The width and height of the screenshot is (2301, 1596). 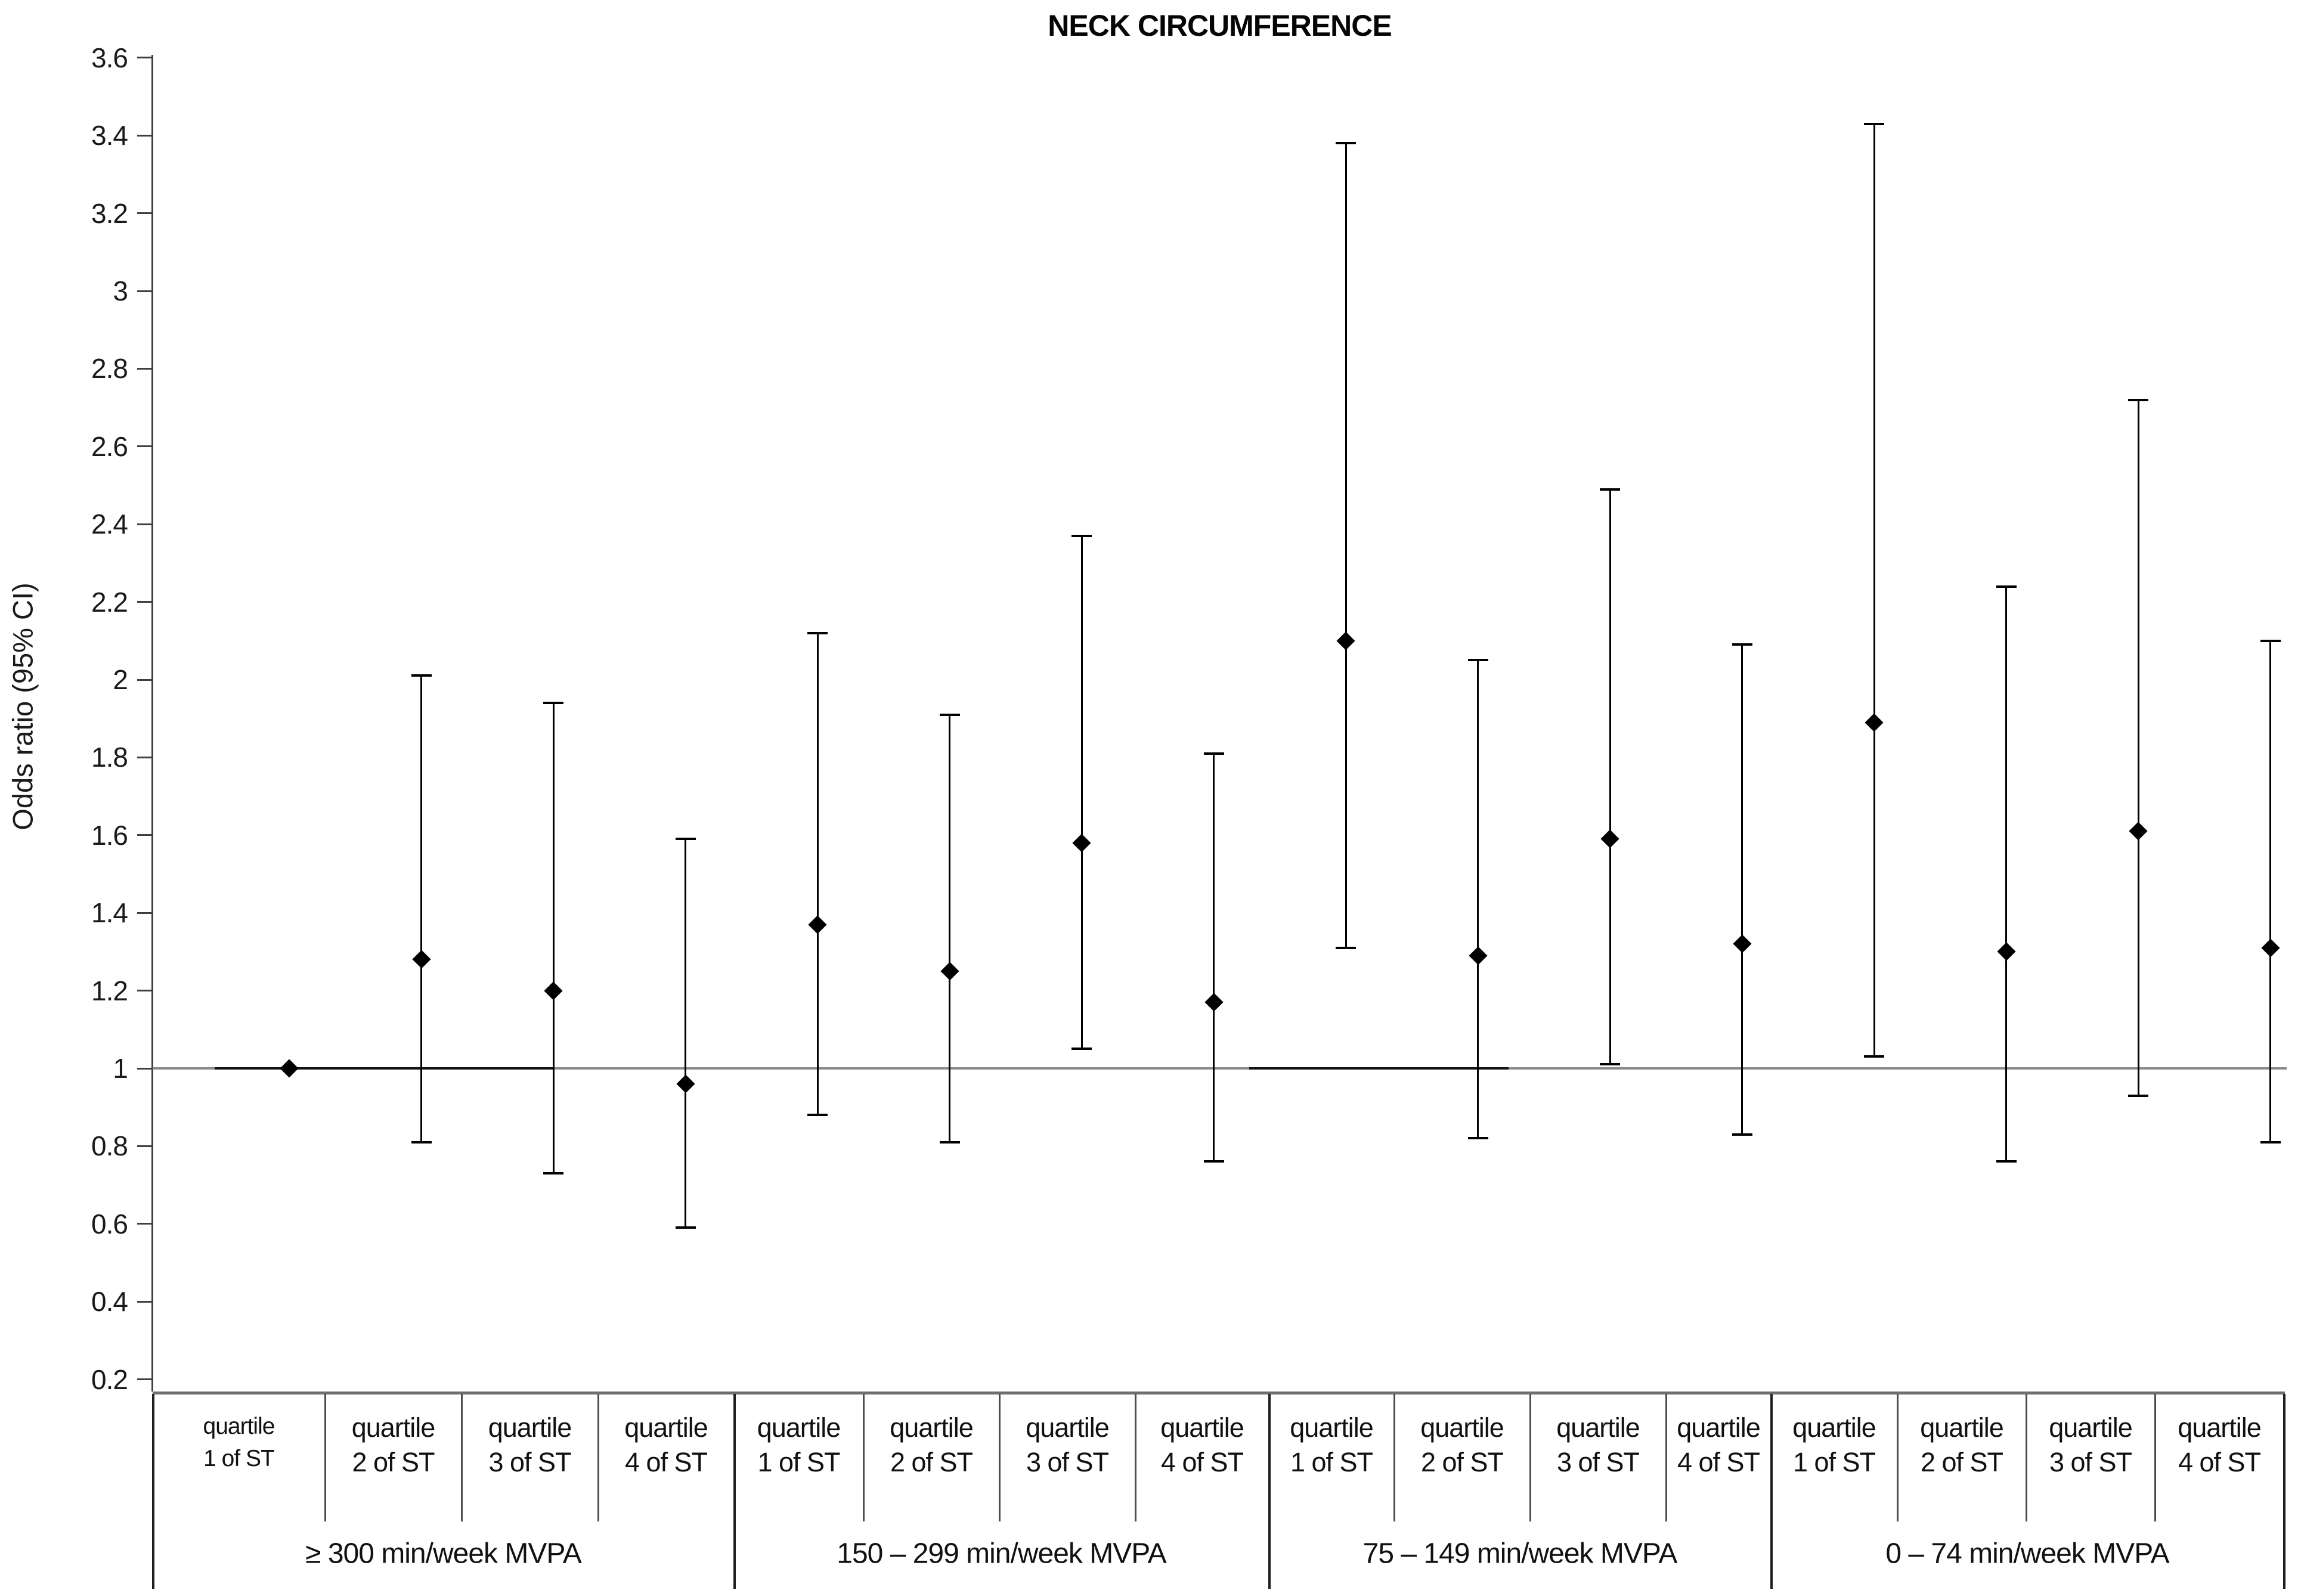 I want to click on y-axis-tick-label: 1.8, so click(x=109, y=757).